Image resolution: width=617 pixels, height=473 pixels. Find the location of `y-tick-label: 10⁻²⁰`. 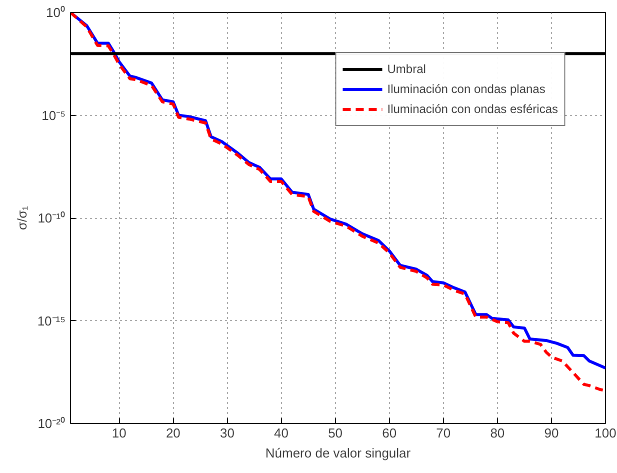

y-tick-label: 10⁻²⁰ is located at coordinates (52, 423).